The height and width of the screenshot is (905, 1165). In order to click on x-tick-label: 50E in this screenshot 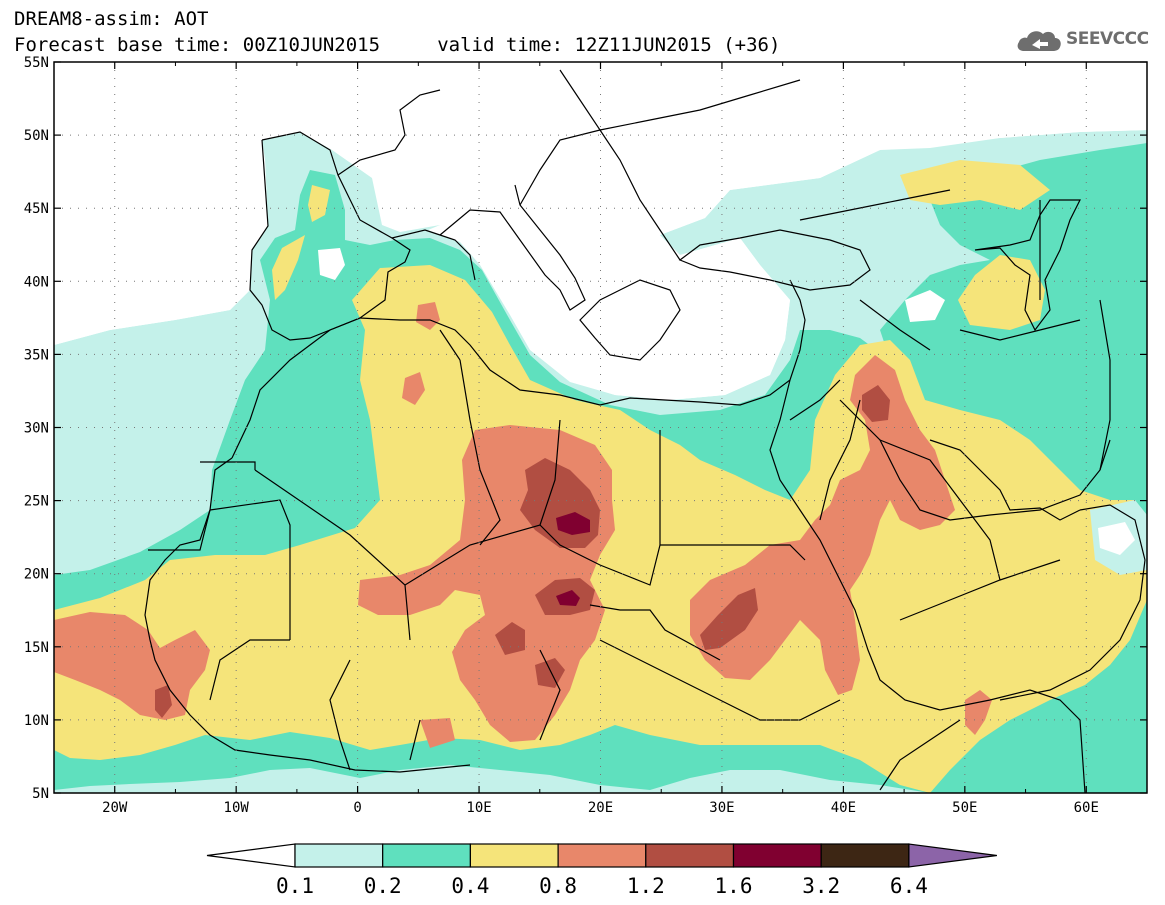, I will do `click(964, 808)`.